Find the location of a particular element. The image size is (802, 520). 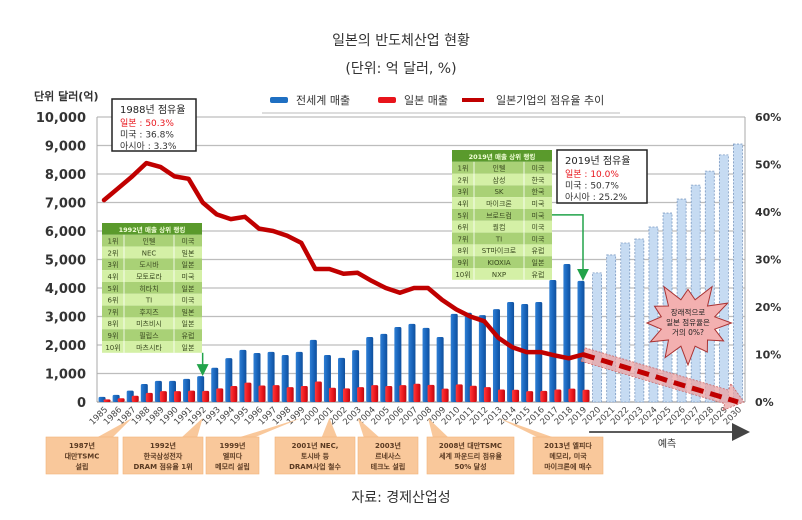

forecast-label: 예측 is located at coordinates (667, 444).